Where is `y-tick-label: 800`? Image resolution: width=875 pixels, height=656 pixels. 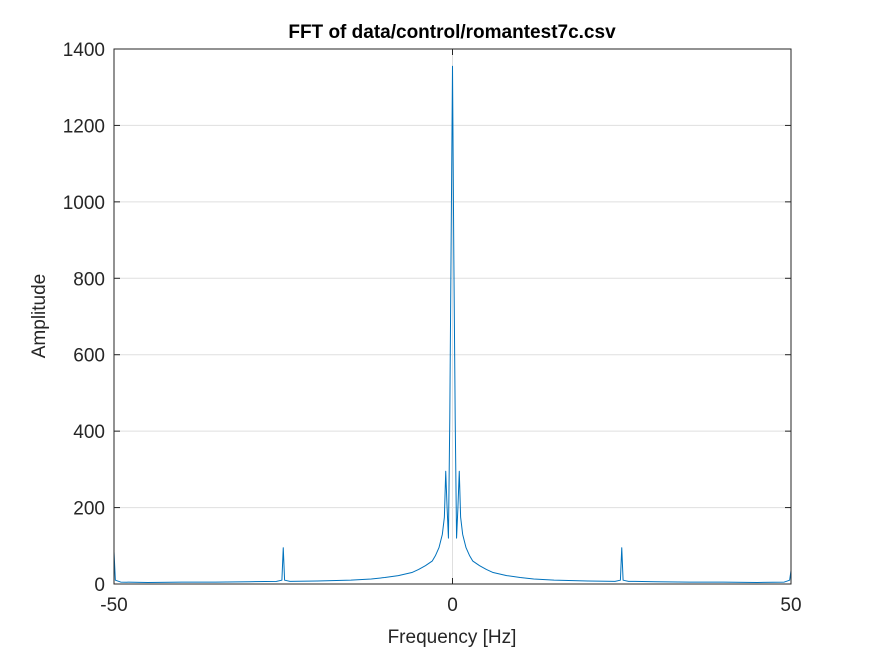
y-tick-label: 800 is located at coordinates (89, 279).